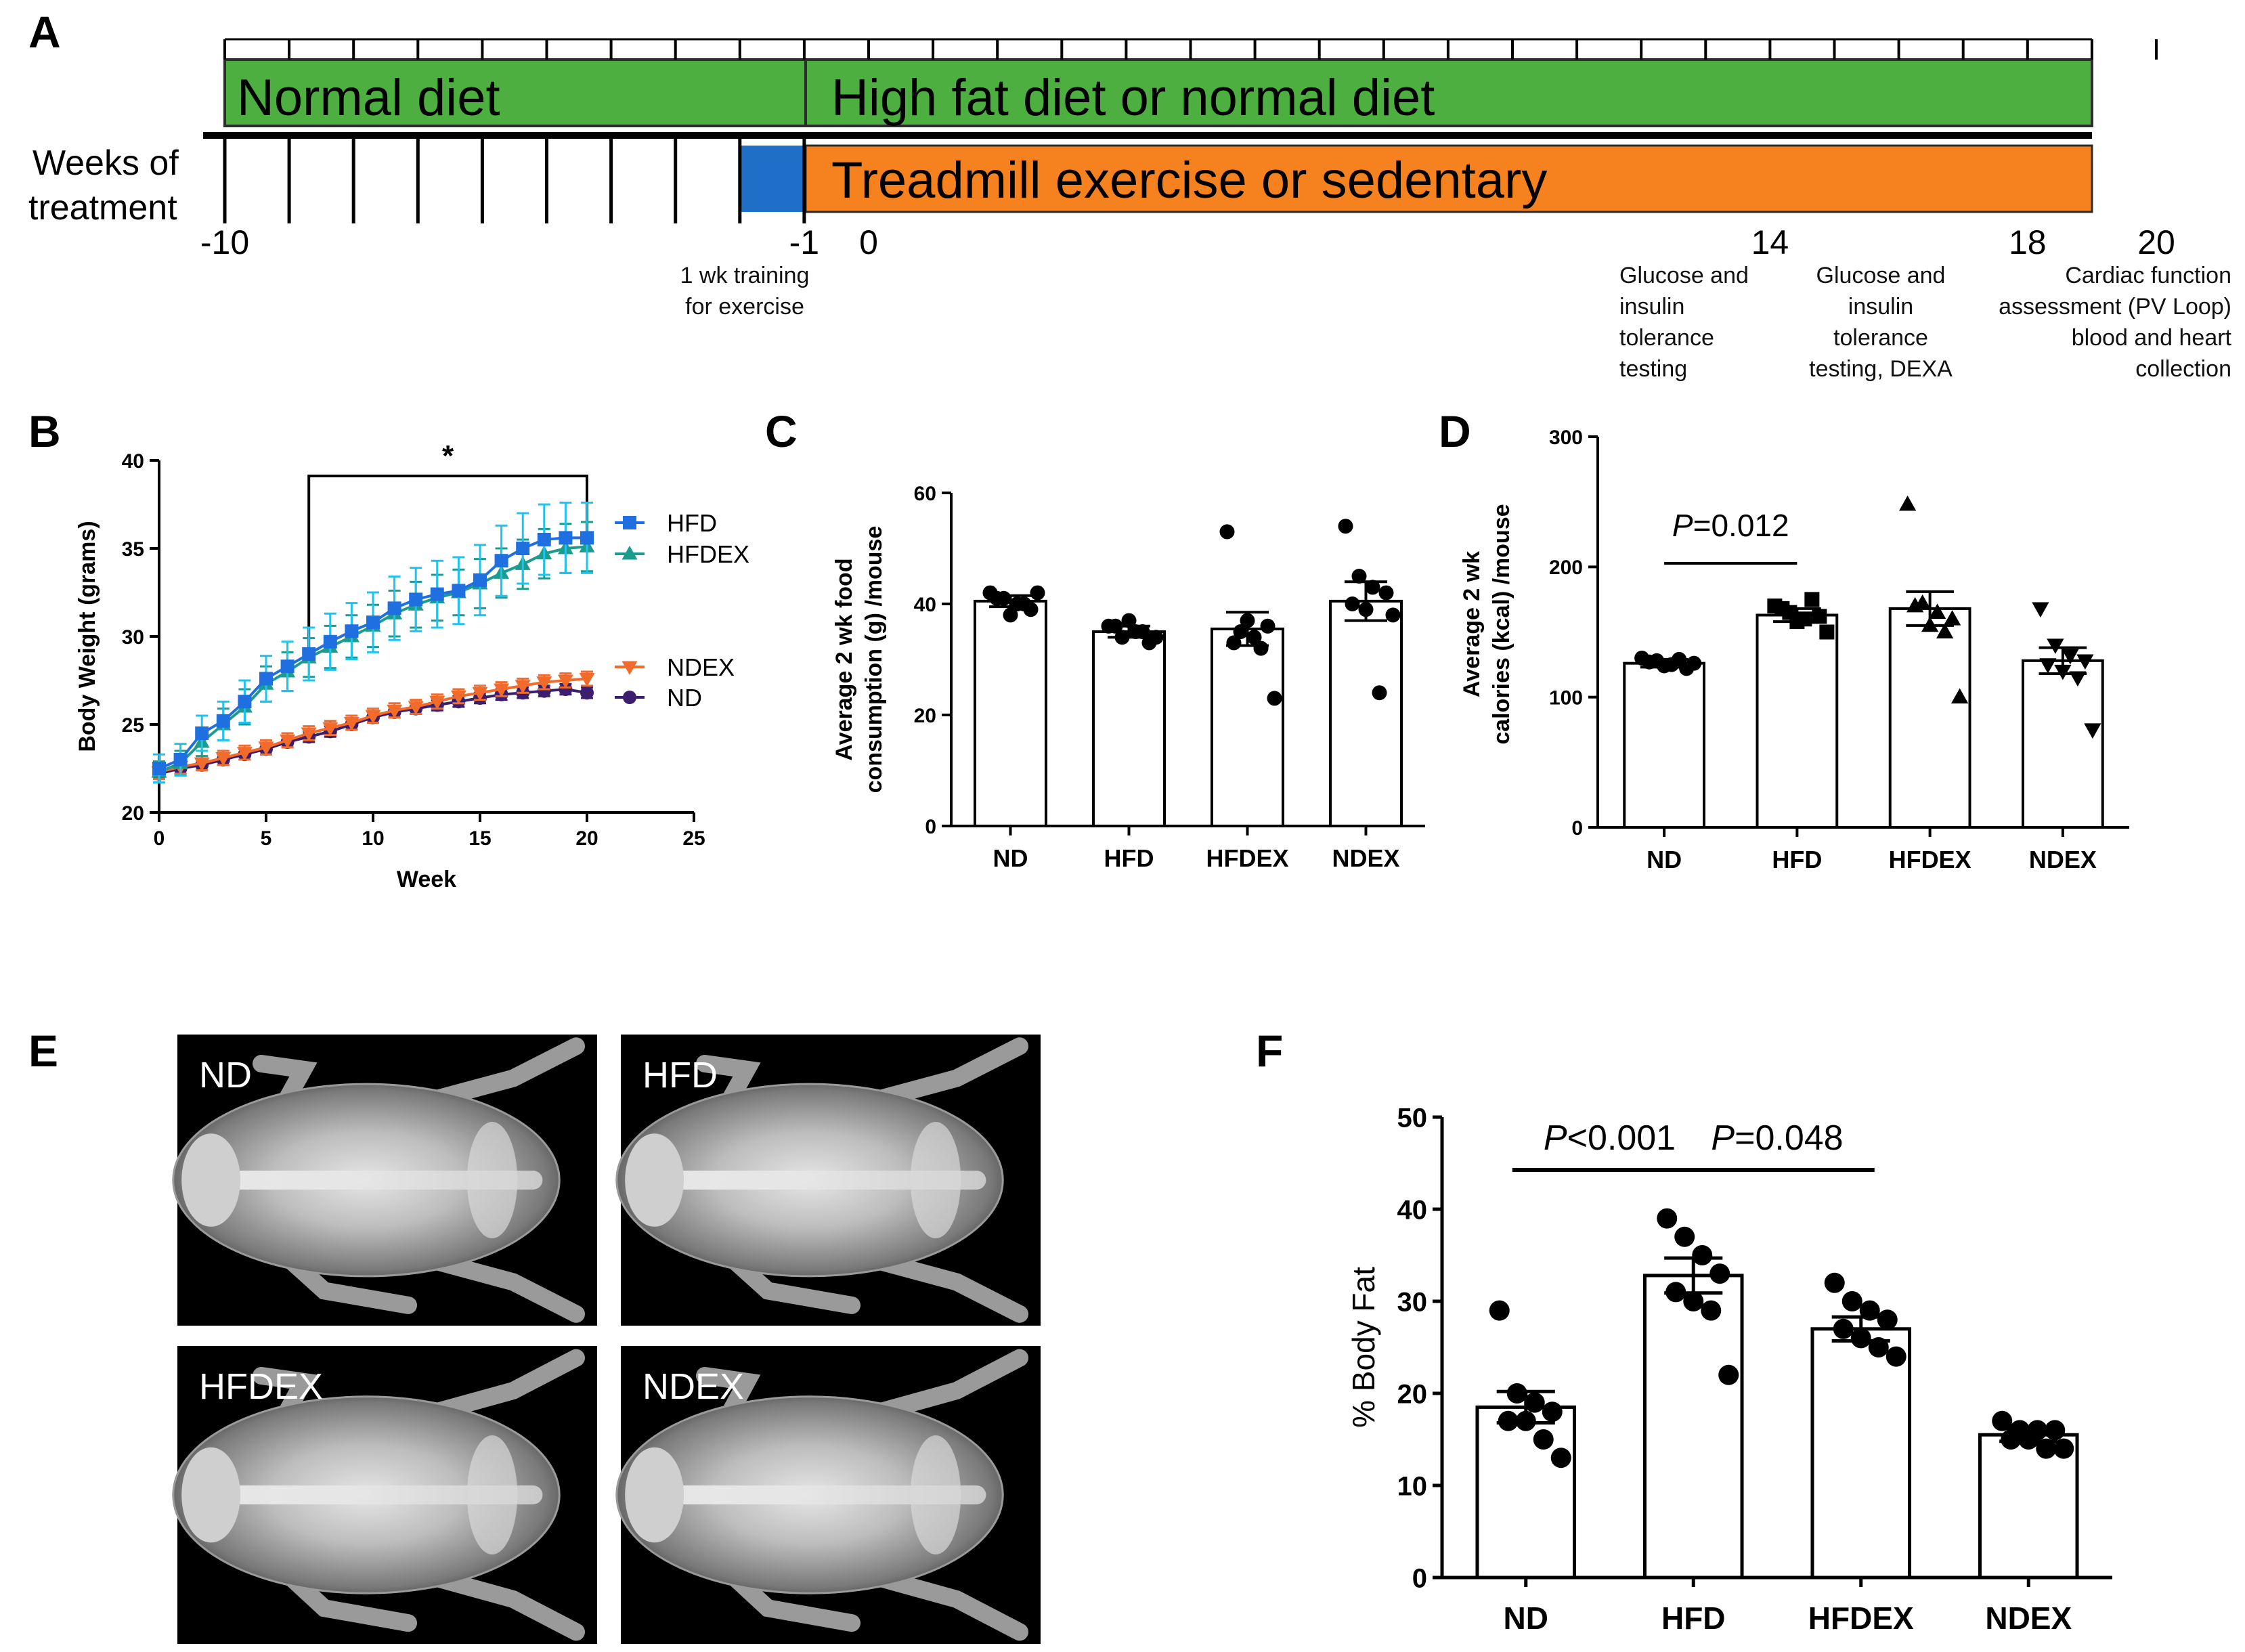 The width and height of the screenshot is (2245, 1652). Describe the element at coordinates (1501, 624) in the screenshot. I see `panel-d-ylabel: calories (kcal) /mouse` at that location.